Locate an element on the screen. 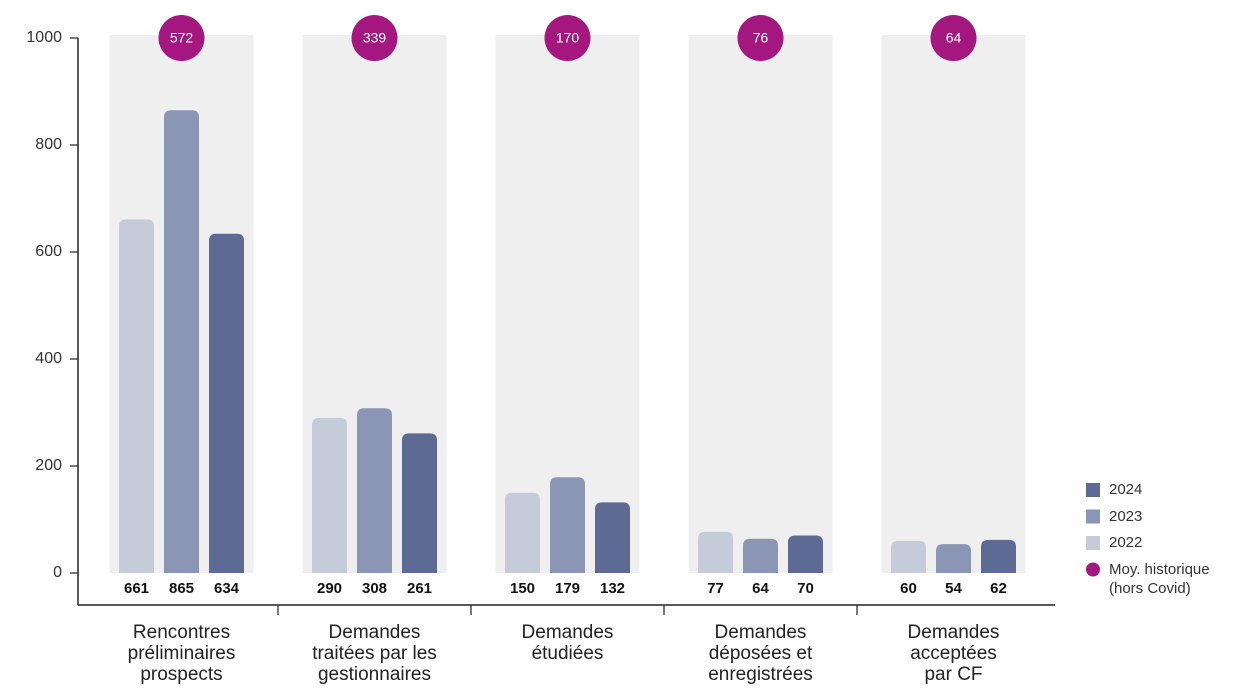  legend-label: Moy. historique (hors Covid) is located at coordinates (1159, 578).